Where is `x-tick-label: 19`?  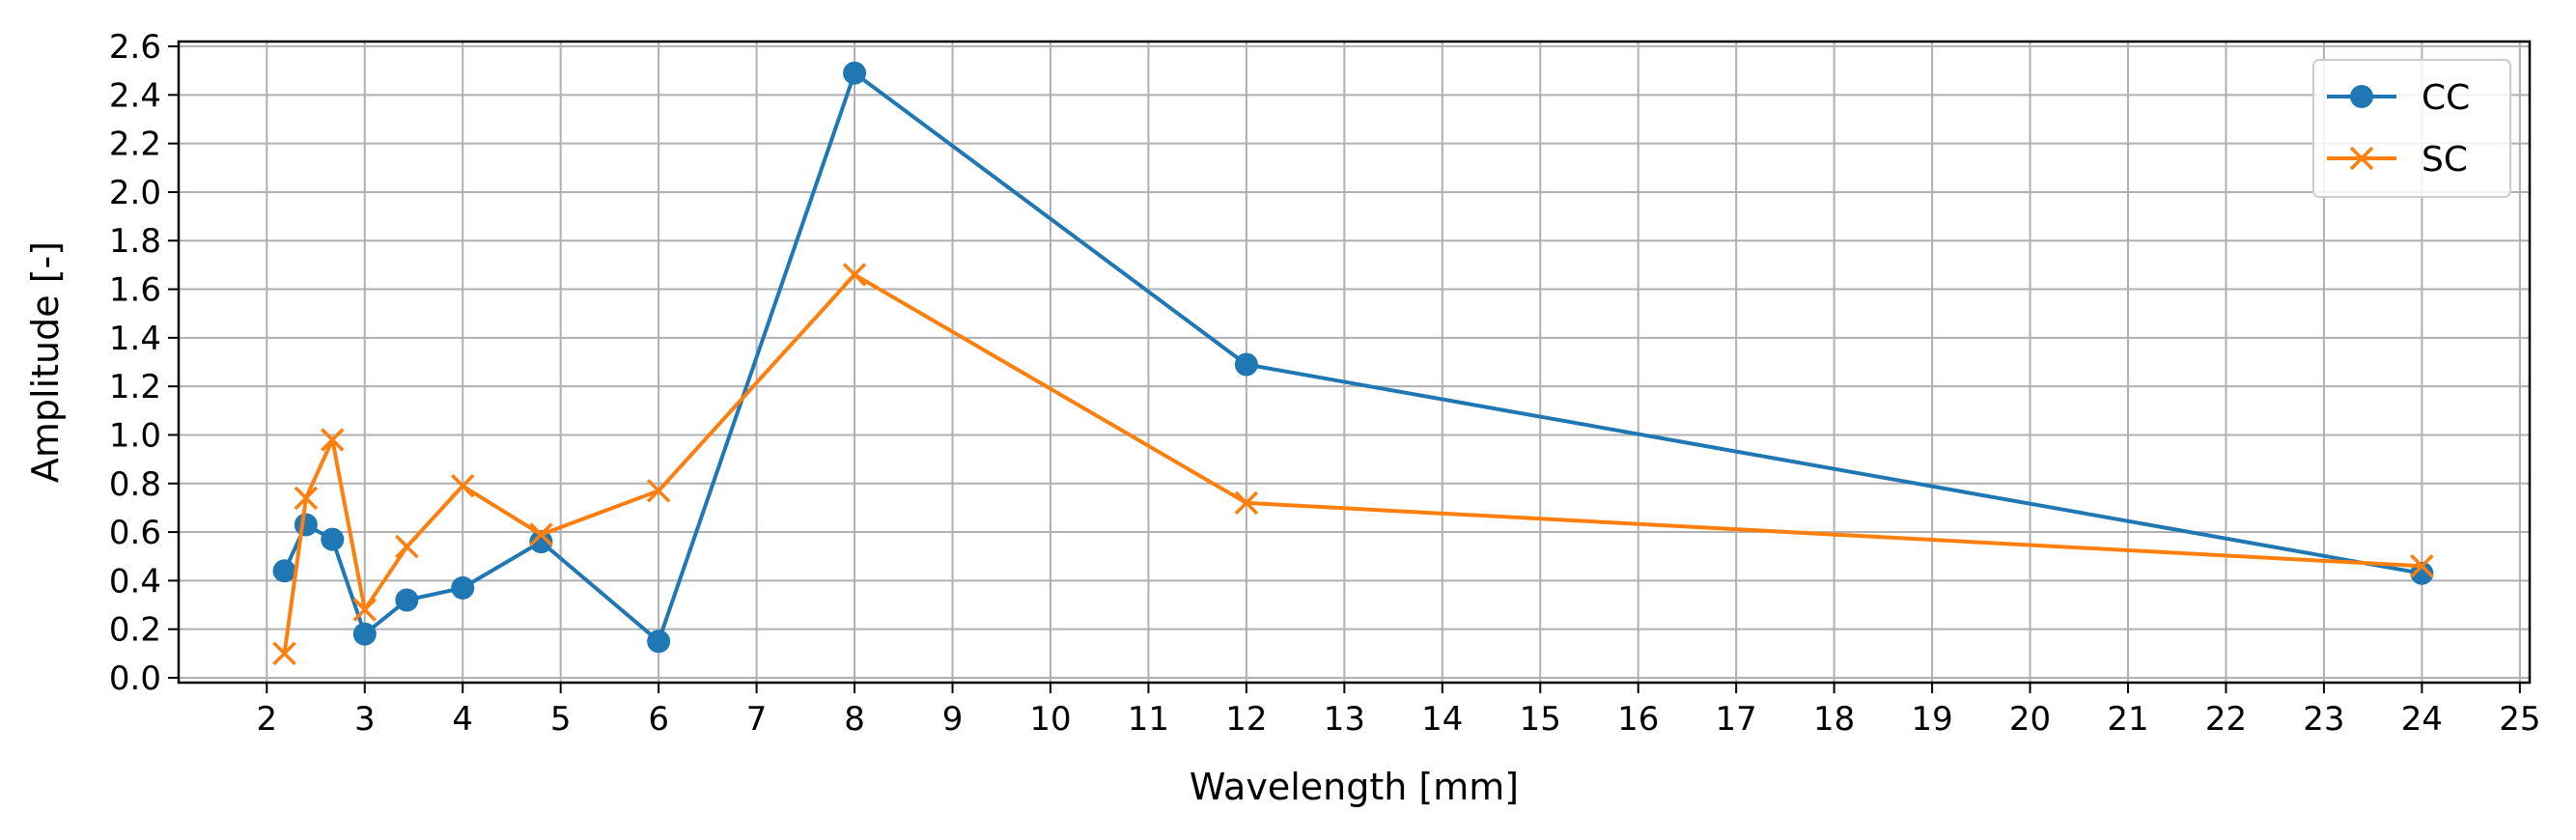 x-tick-label: 19 is located at coordinates (1932, 720).